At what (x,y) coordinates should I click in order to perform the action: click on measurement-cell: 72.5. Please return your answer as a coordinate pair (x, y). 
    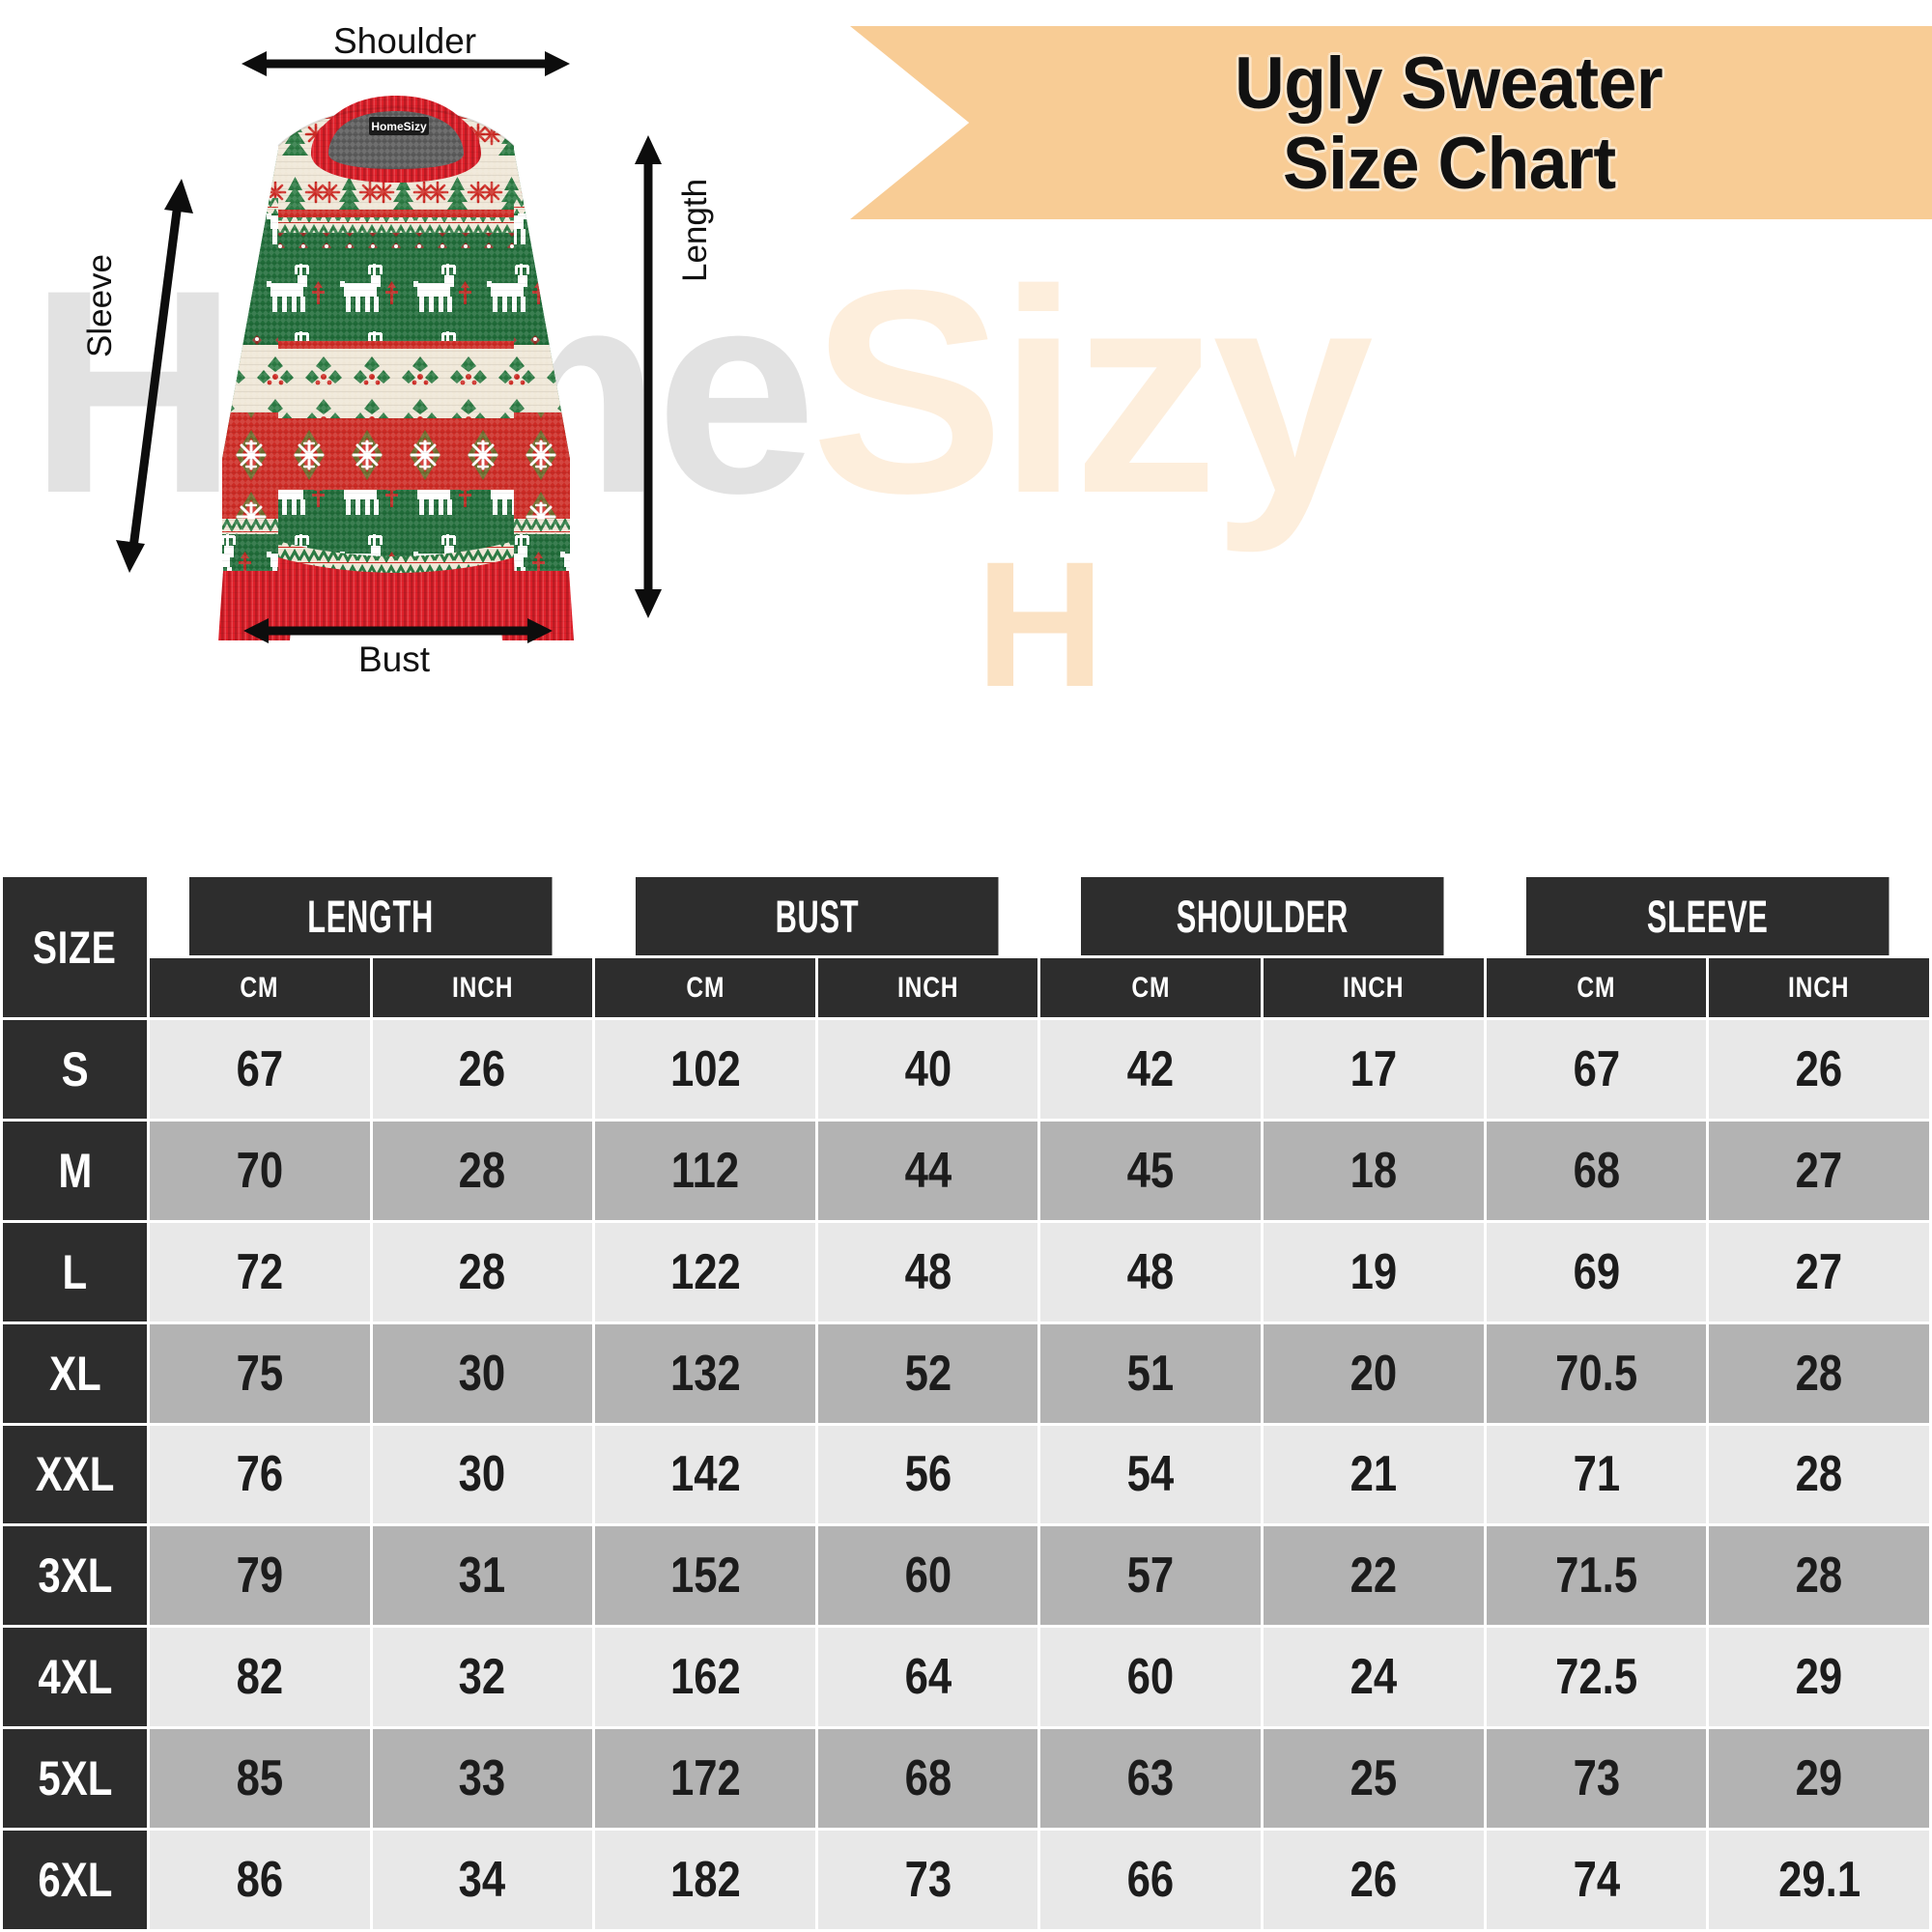
    Looking at the image, I should click on (1596, 1677).